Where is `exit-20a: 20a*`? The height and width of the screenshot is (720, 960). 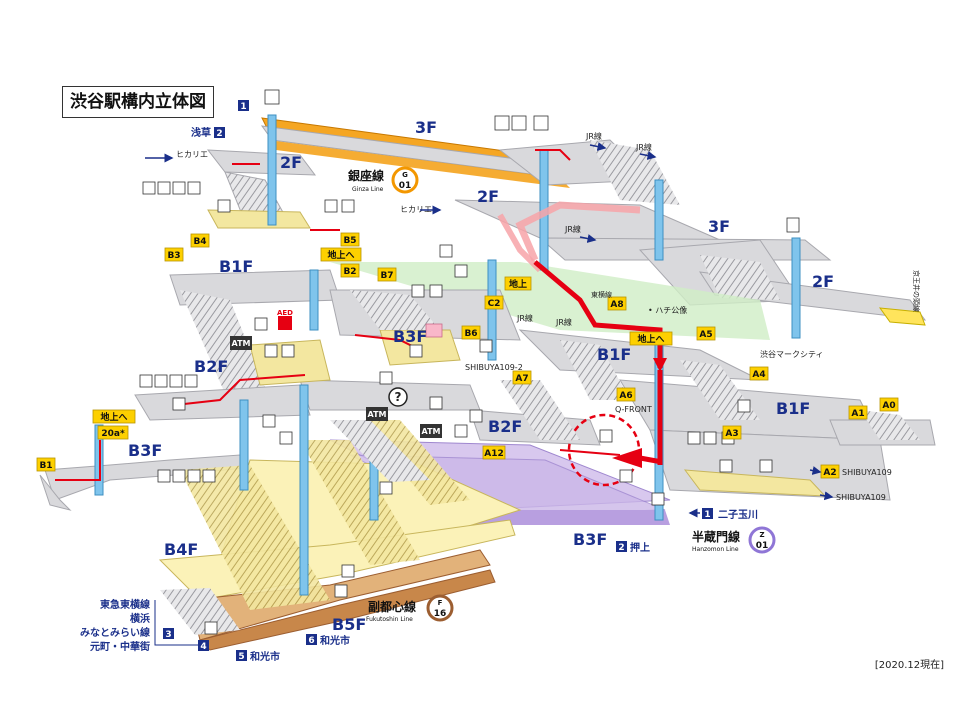
exit-20a: 20a* is located at coordinates (113, 434).